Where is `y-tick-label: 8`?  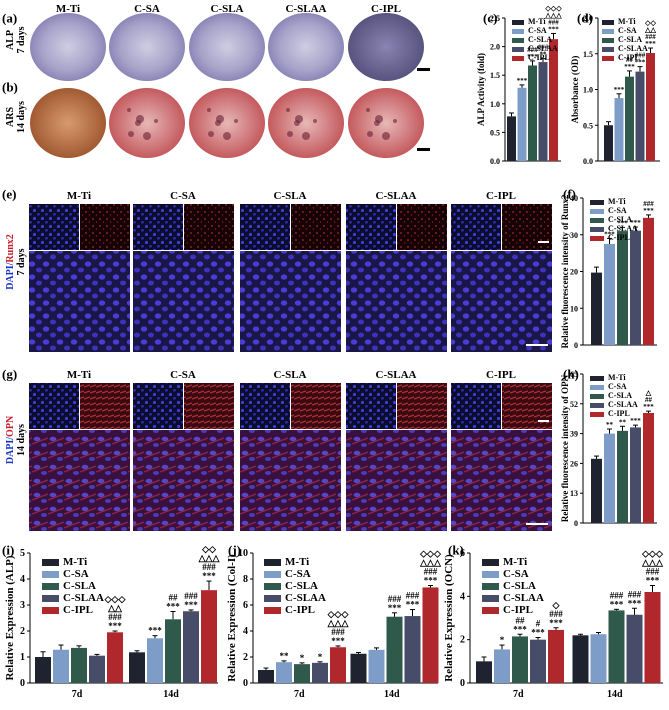
y-tick-label: 8 is located at coordinates (245, 579).